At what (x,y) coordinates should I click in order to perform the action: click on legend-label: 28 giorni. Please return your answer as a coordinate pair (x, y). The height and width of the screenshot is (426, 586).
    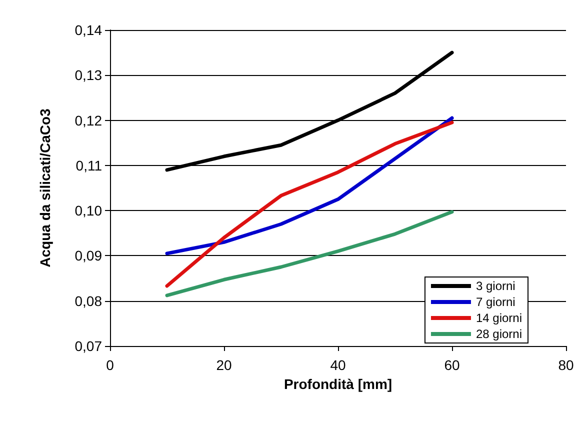
    Looking at the image, I should click on (499, 334).